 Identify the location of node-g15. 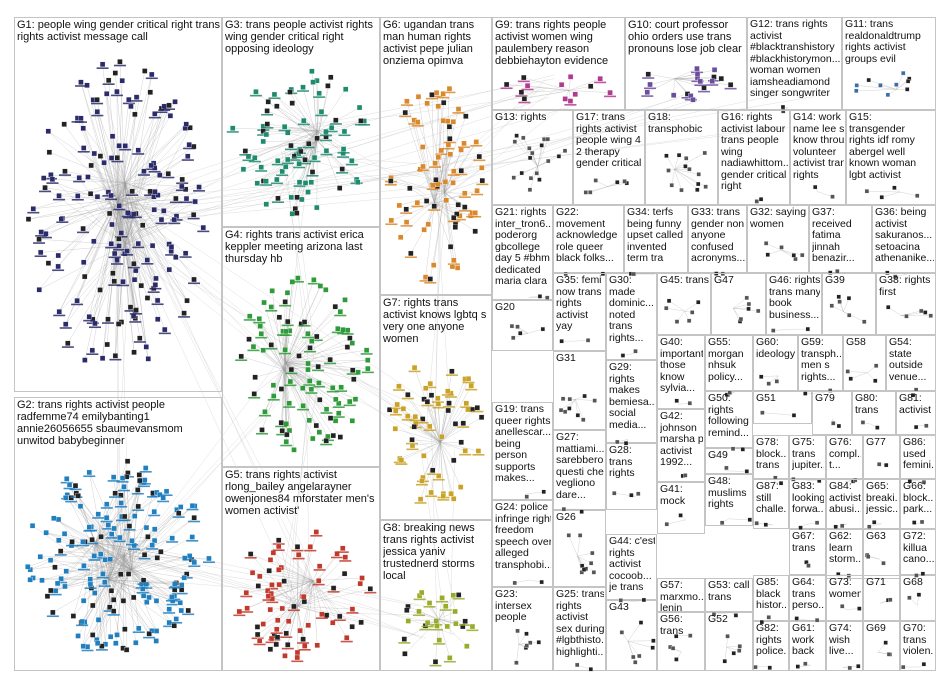
(867, 191).